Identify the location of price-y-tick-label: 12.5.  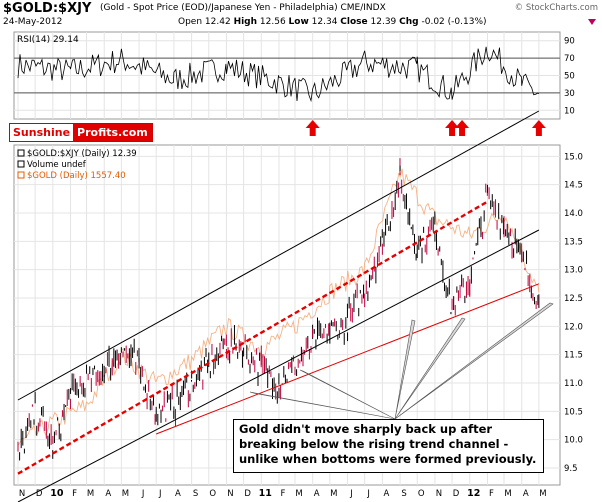
(573, 299).